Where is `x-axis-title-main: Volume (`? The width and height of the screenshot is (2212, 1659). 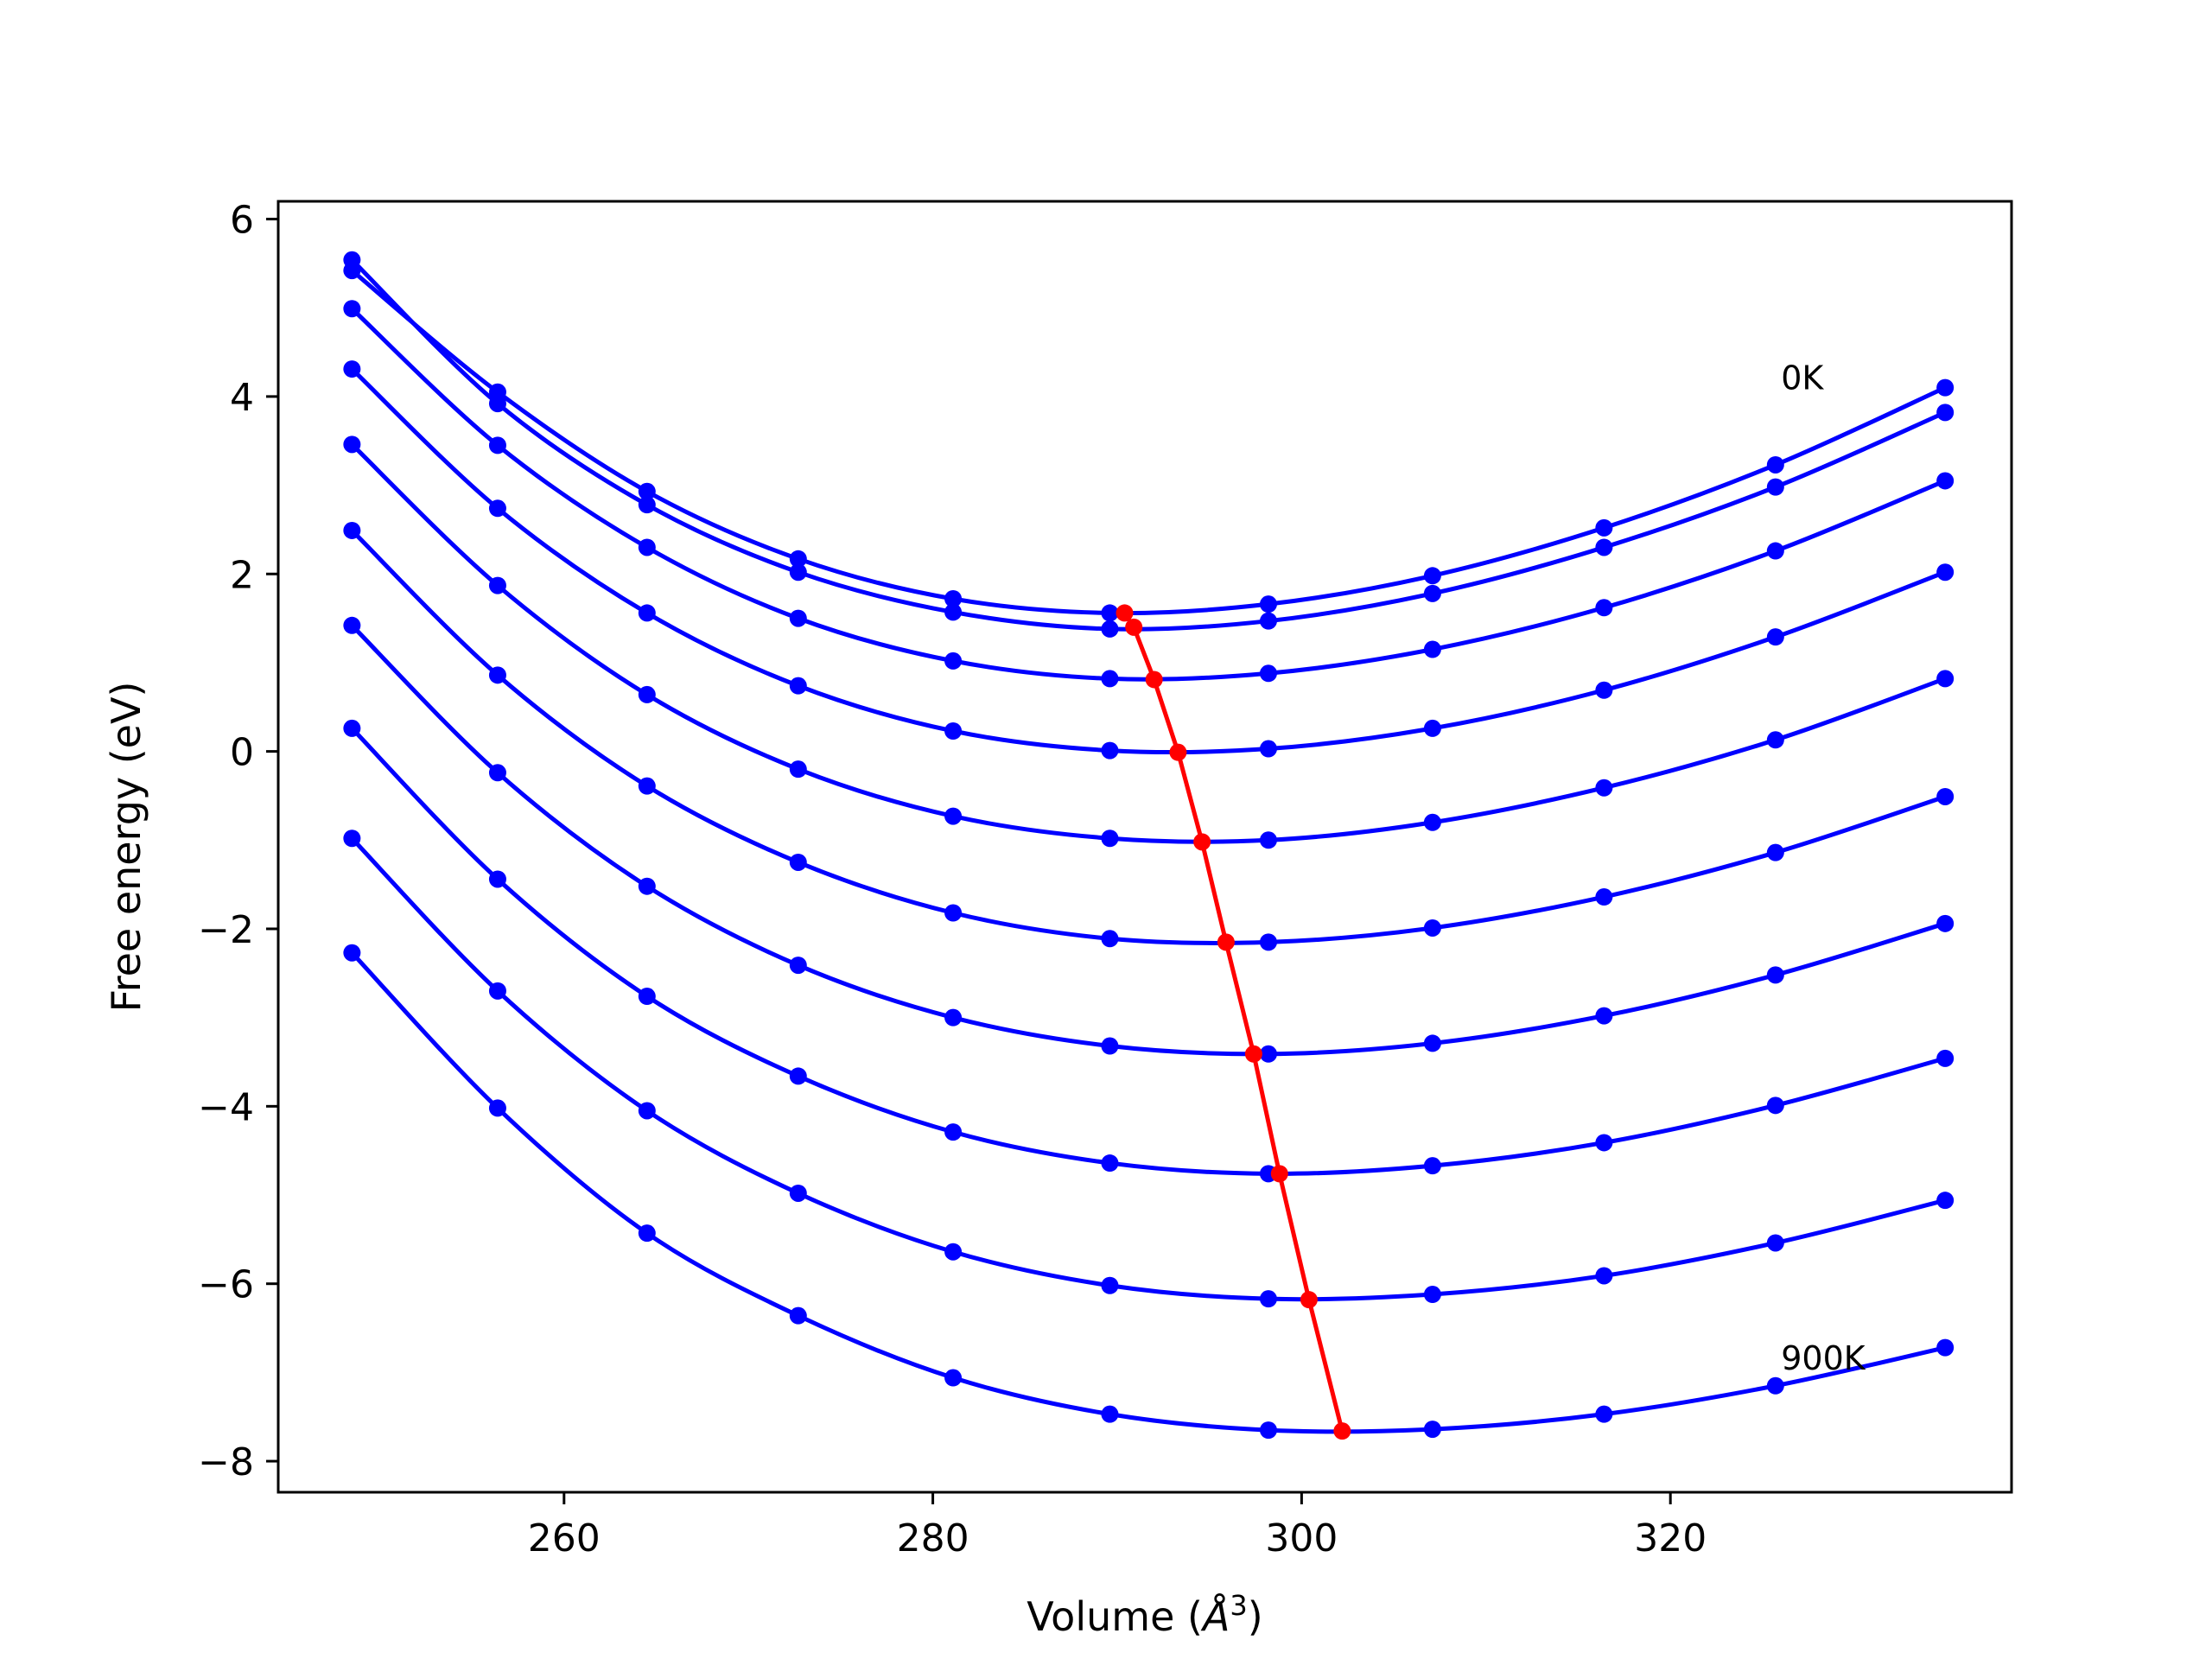
x-axis-title-main: Volume ( is located at coordinates (1115, 1616).